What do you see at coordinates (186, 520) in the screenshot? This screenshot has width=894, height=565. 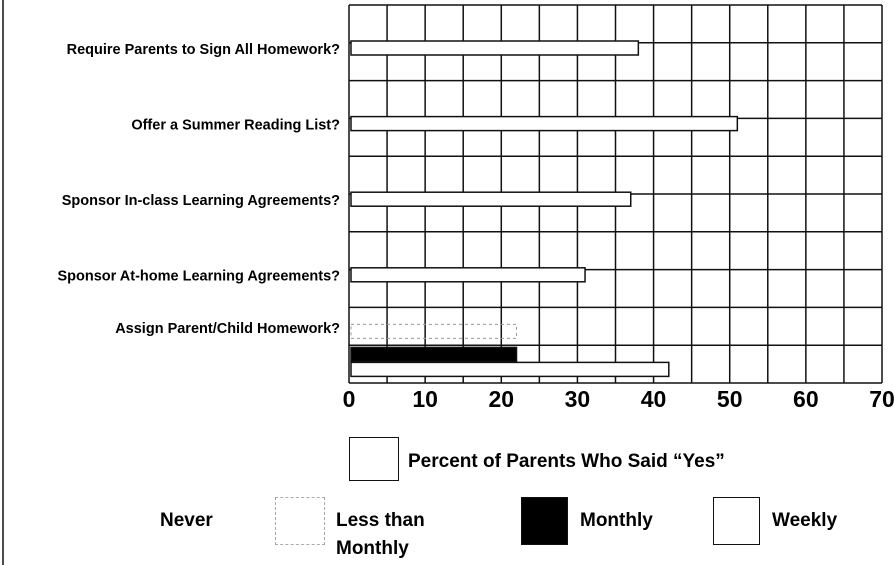 I see `legend-label: Never` at bounding box center [186, 520].